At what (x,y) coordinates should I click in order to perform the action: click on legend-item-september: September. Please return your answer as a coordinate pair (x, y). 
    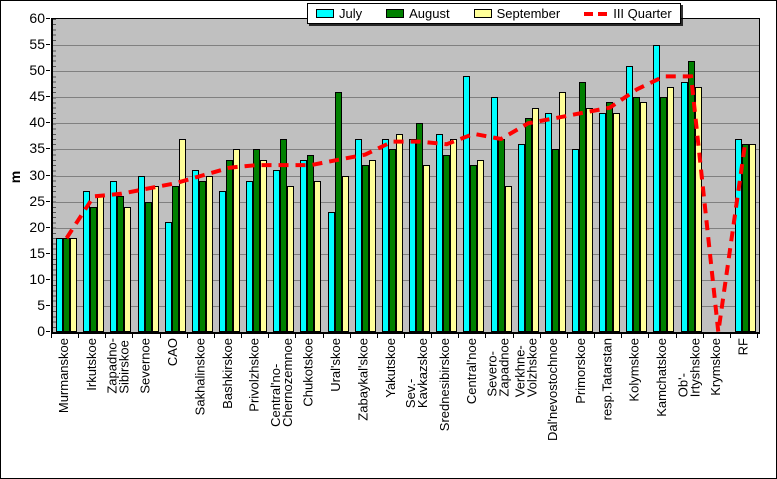
    Looking at the image, I should click on (517, 13).